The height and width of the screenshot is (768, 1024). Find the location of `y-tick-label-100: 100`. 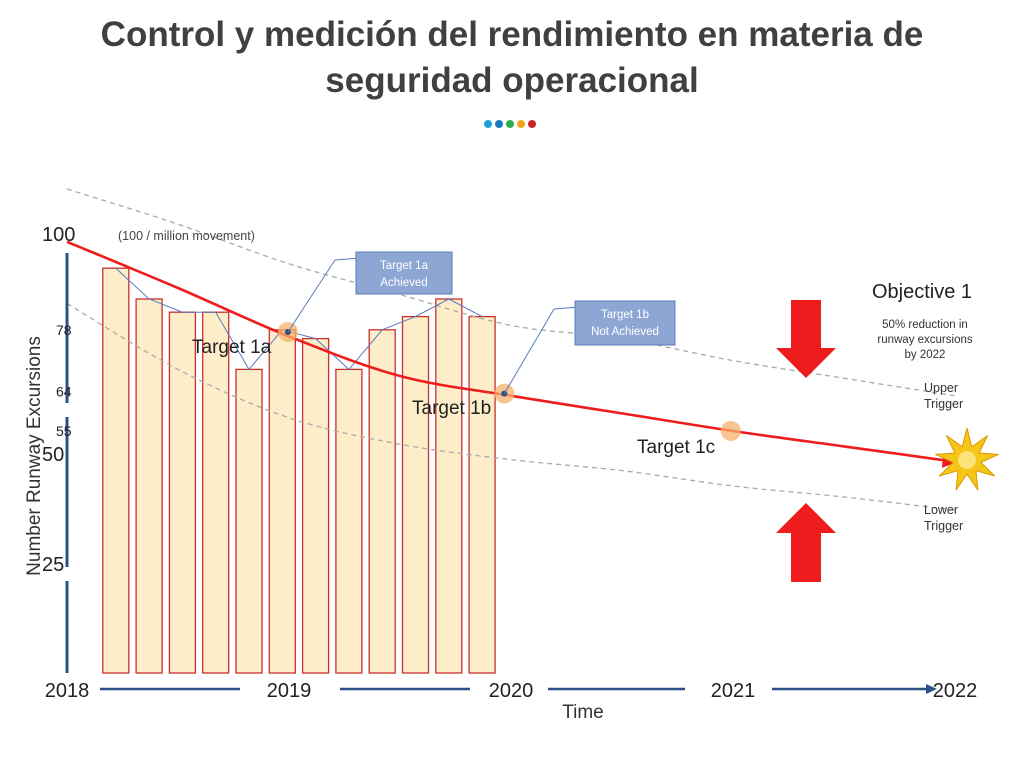

y-tick-label-100: 100 is located at coordinates (58, 235).